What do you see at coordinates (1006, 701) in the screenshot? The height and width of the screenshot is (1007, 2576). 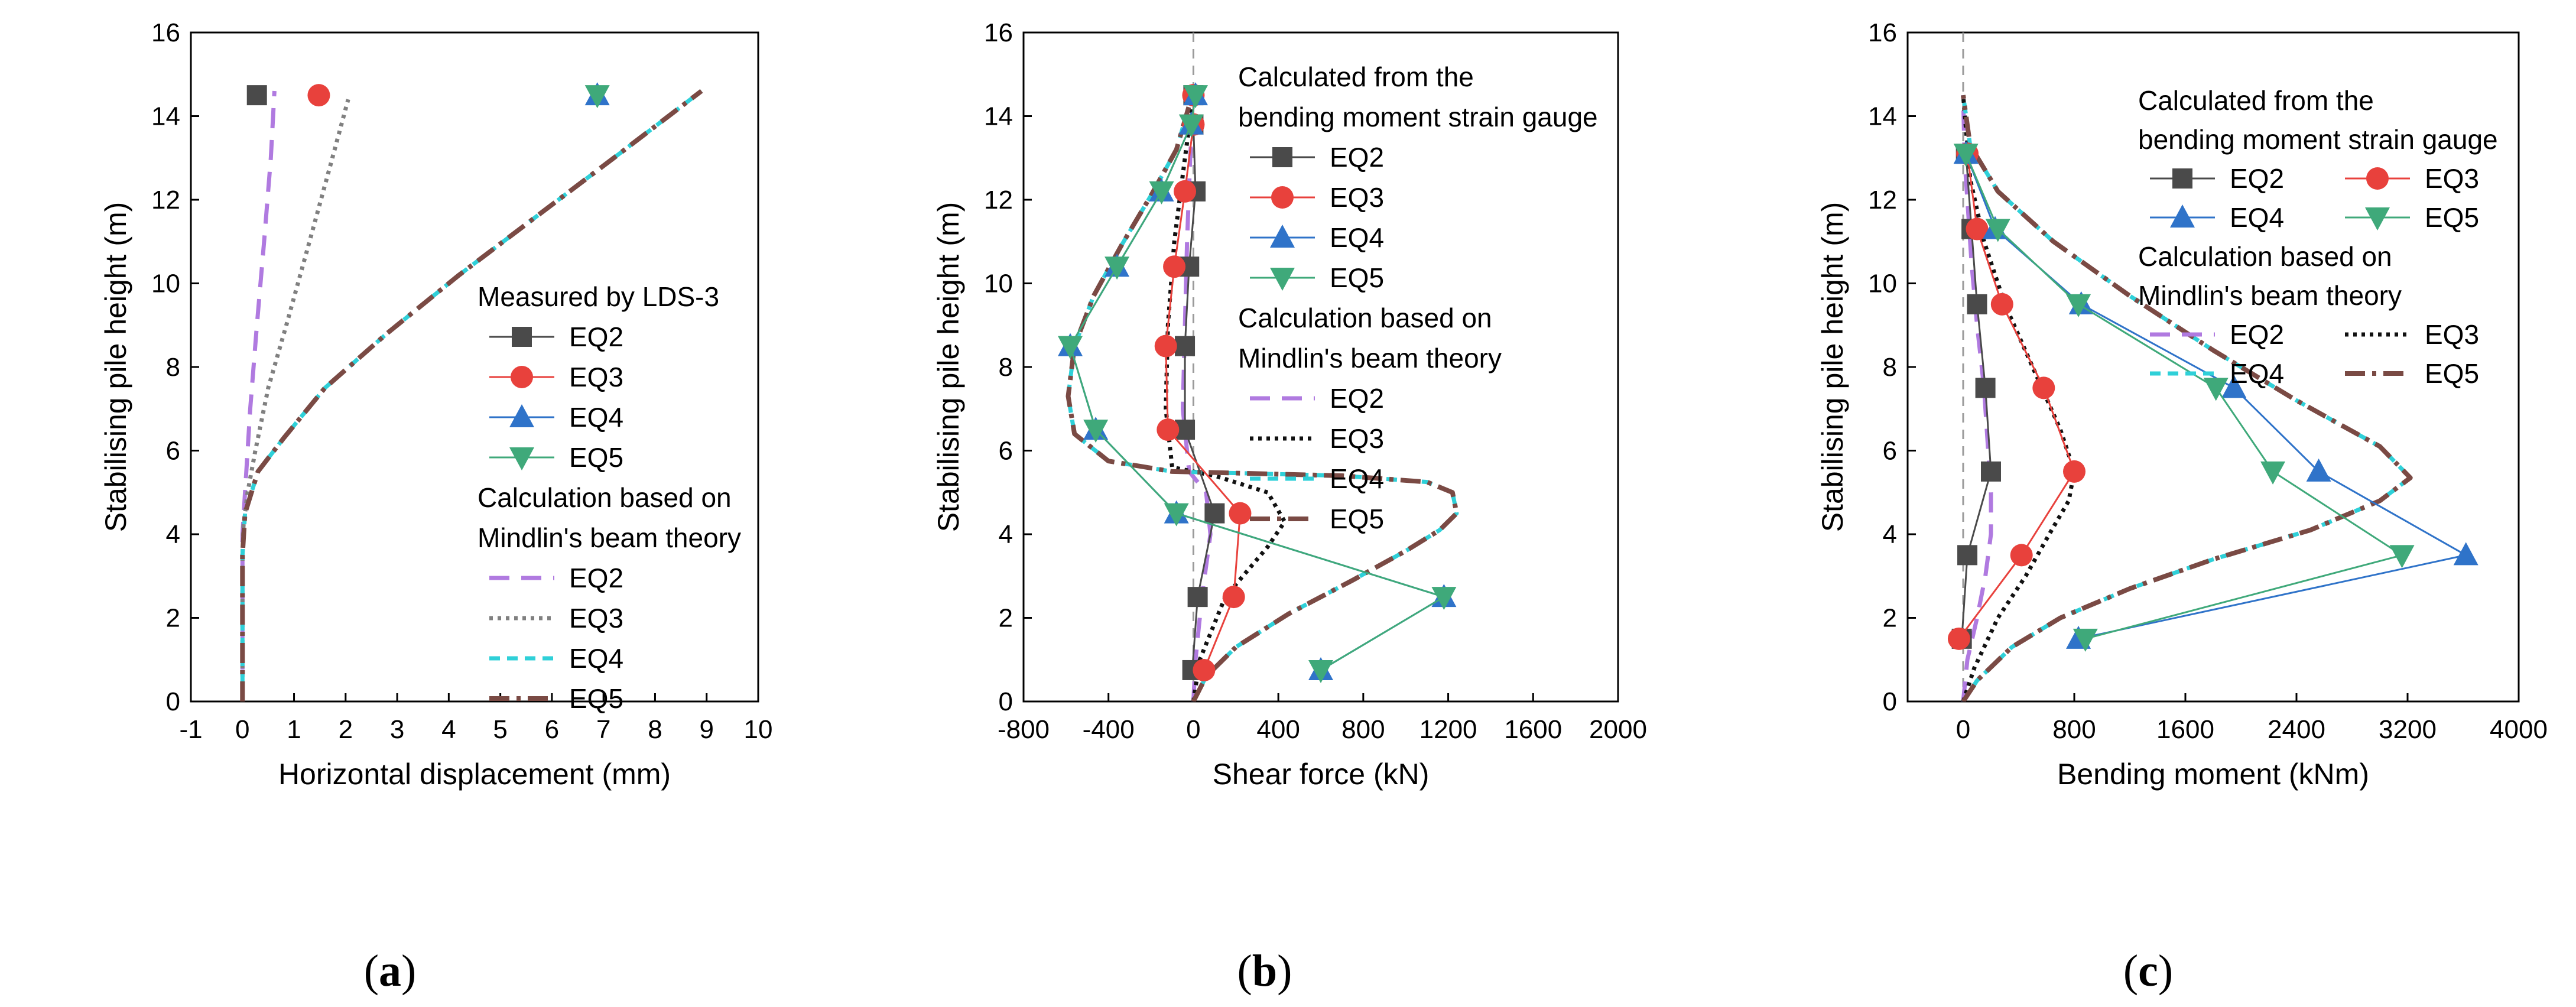 I see `y-tick-label: 0` at bounding box center [1006, 701].